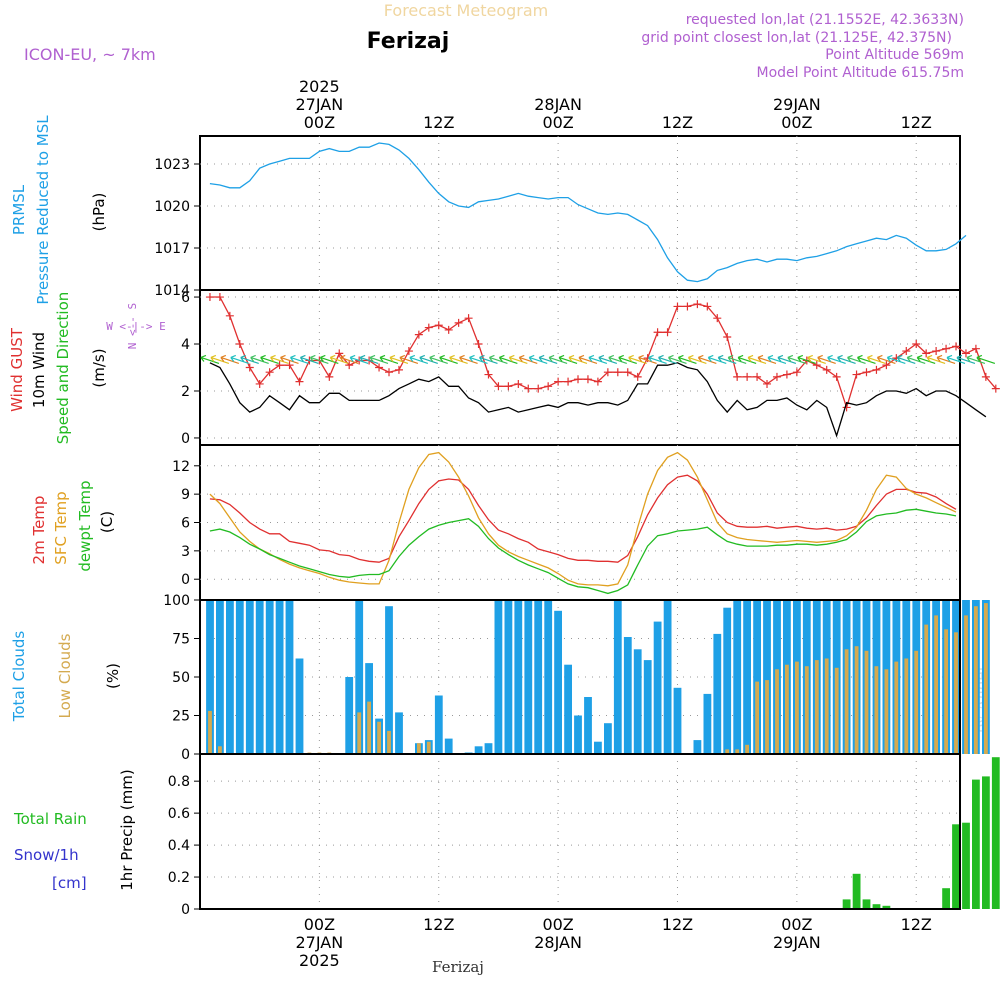  What do you see at coordinates (576, 678) in the screenshot?
I see `clouds-panel: 0 25 50 75 100` at bounding box center [576, 678].